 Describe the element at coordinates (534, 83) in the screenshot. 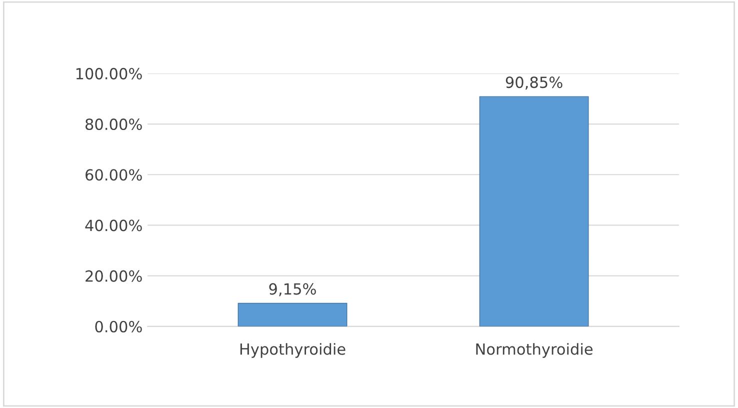

I see `data-label: 90,85%` at that location.